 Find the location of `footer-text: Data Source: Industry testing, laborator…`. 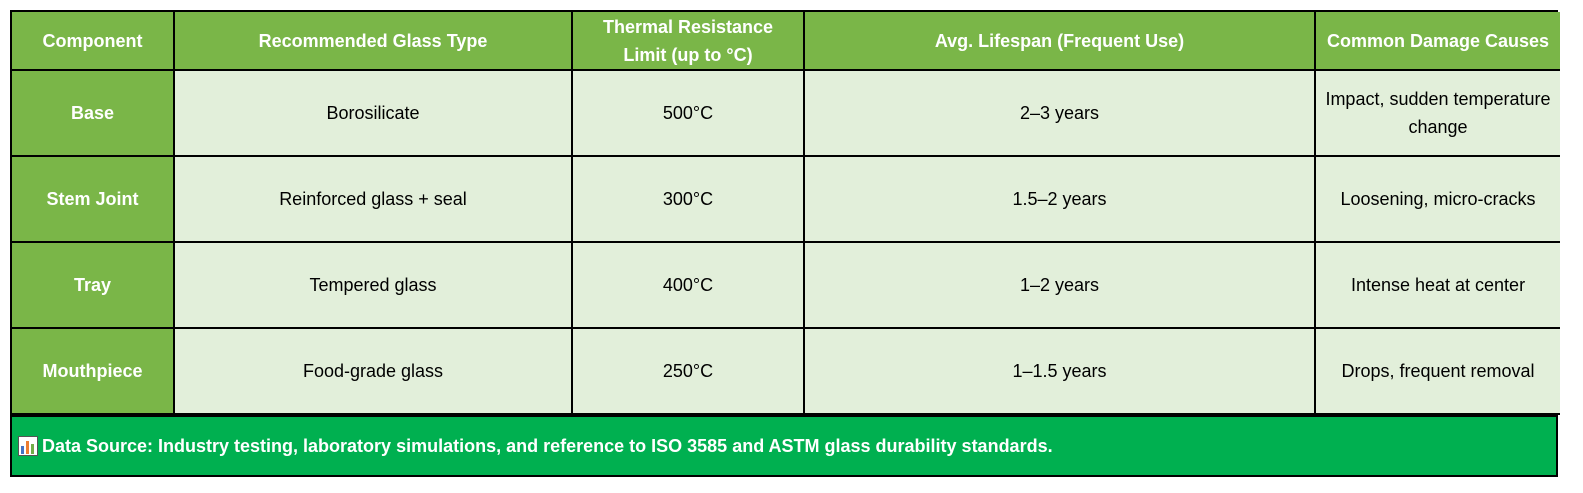

footer-text: Data Source: Industry testing, laborator… is located at coordinates (547, 445).